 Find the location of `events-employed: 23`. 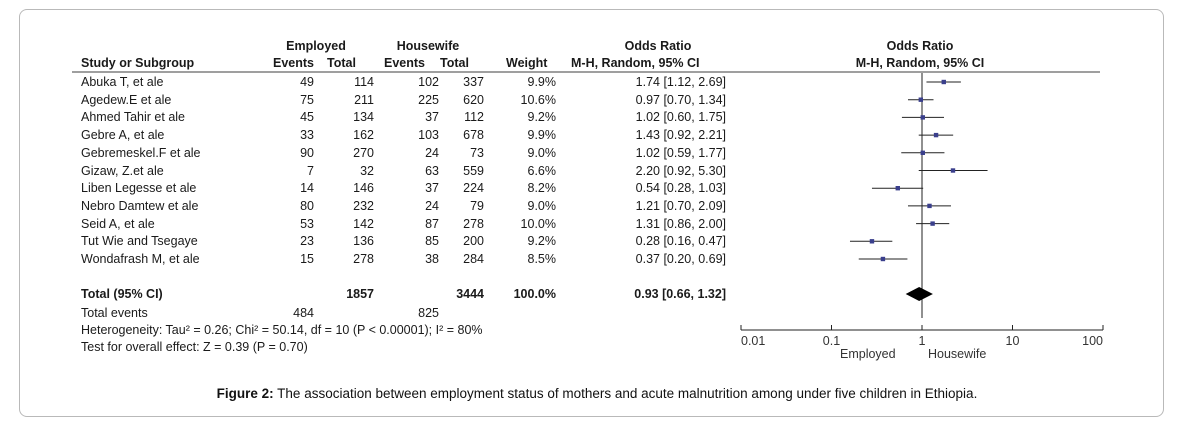

events-employed: 23 is located at coordinates (307, 241).